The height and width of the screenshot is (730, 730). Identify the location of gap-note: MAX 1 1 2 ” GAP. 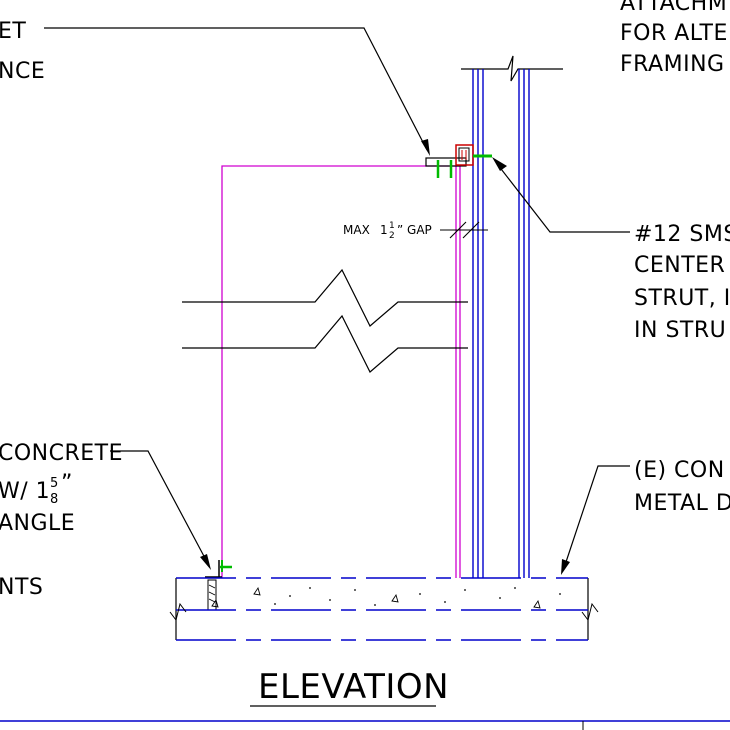
(387, 231).